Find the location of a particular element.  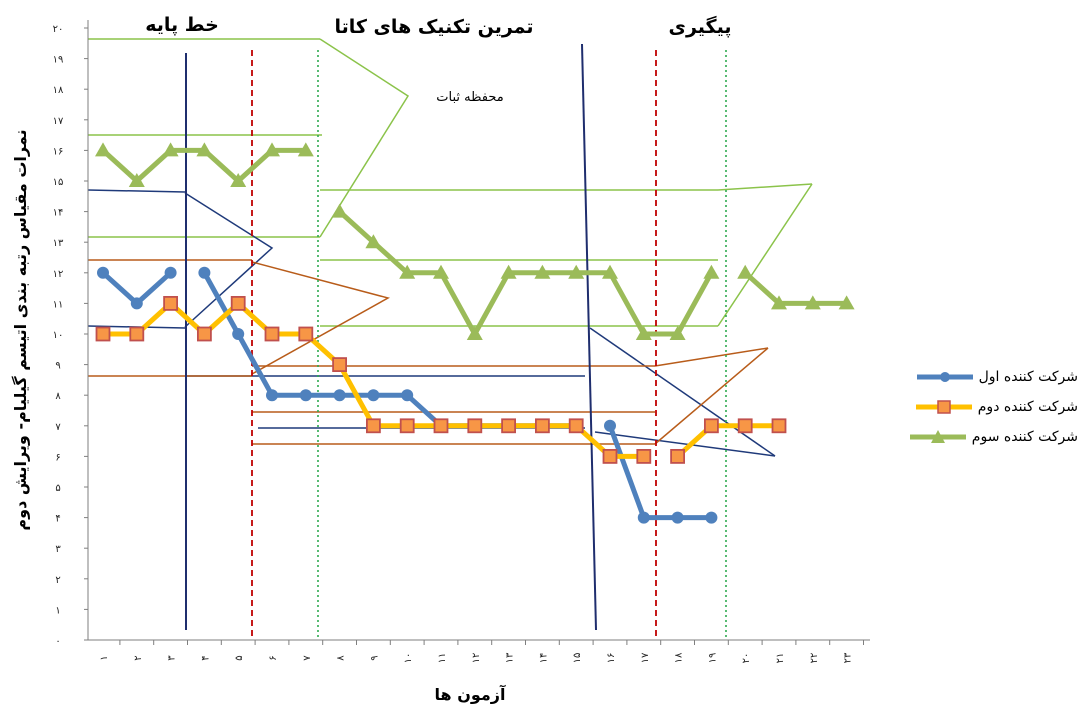

phase-divider-kata-solid is located at coordinates (589, 337).